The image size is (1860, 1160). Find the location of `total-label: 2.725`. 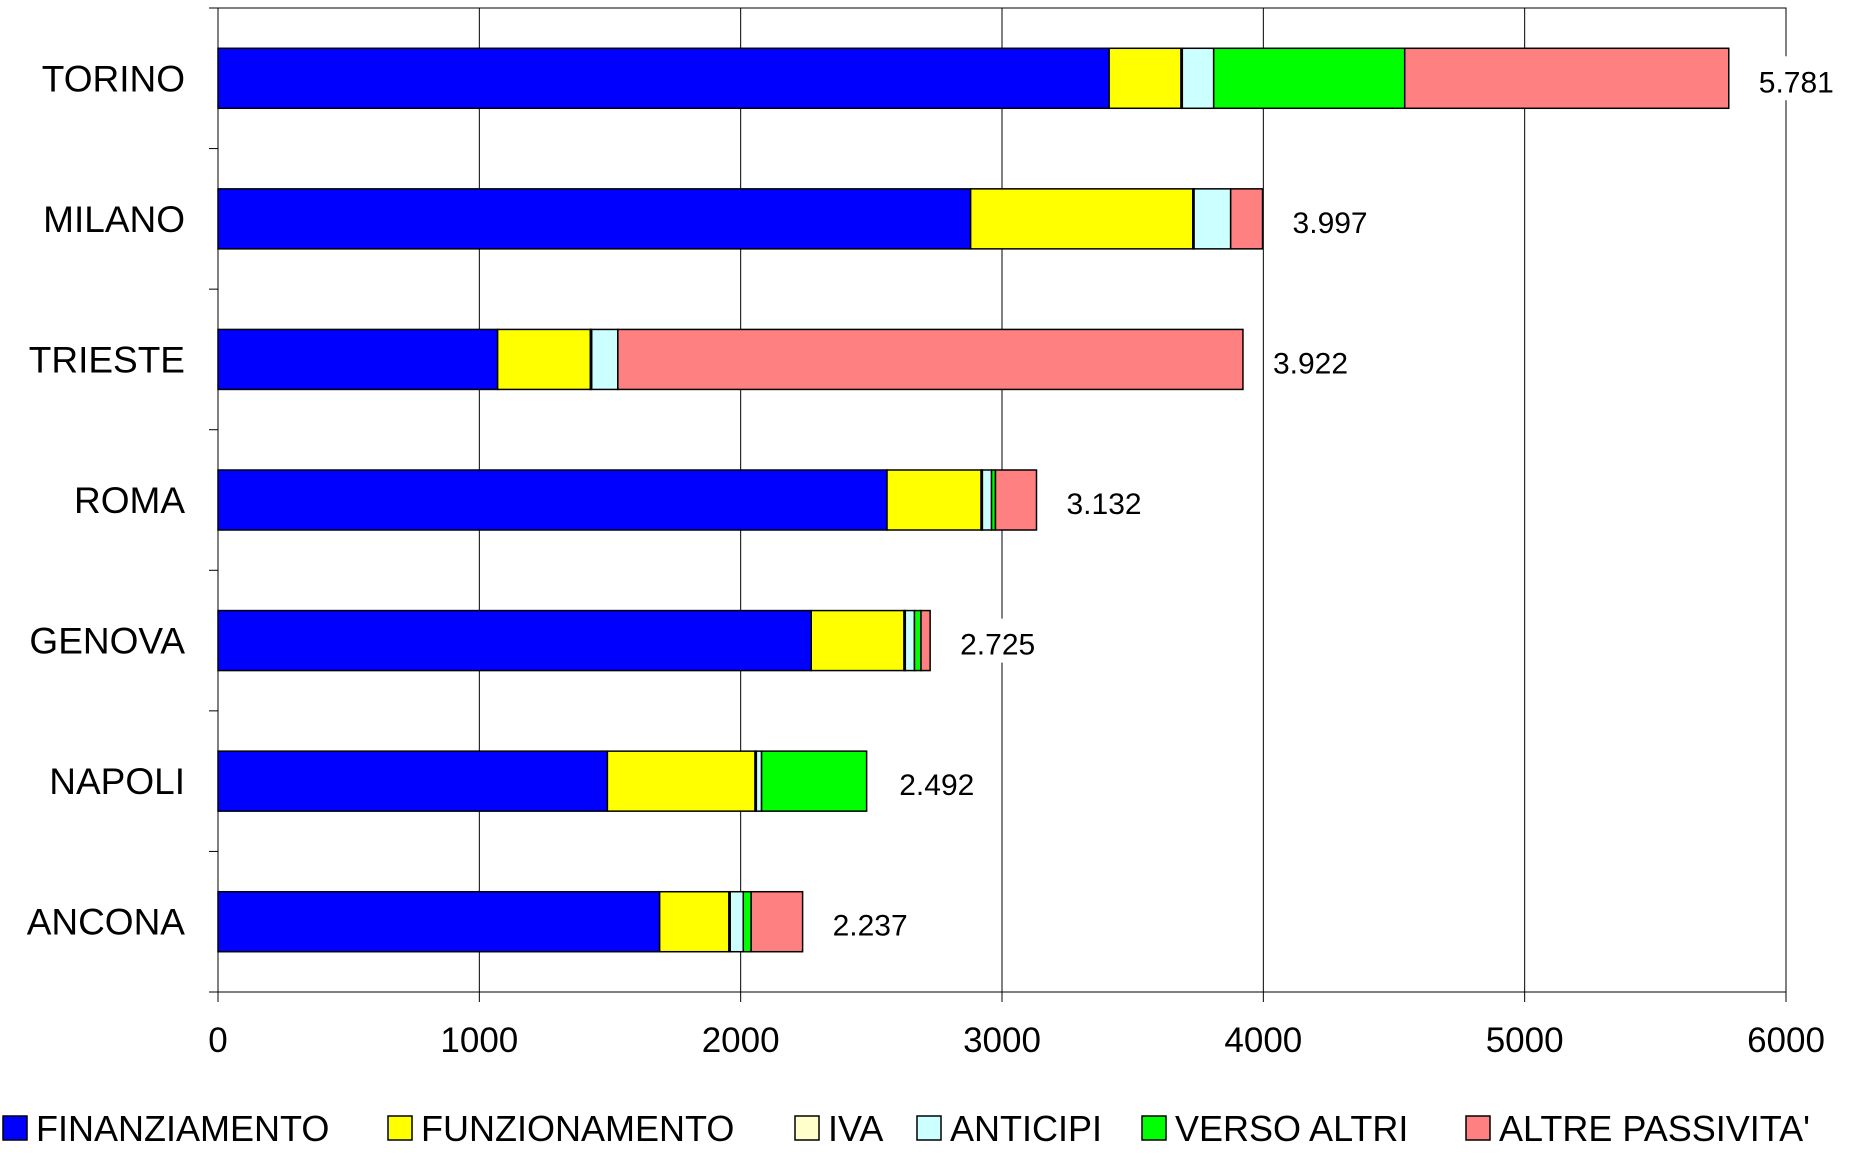

total-label: 2.725 is located at coordinates (997, 645).